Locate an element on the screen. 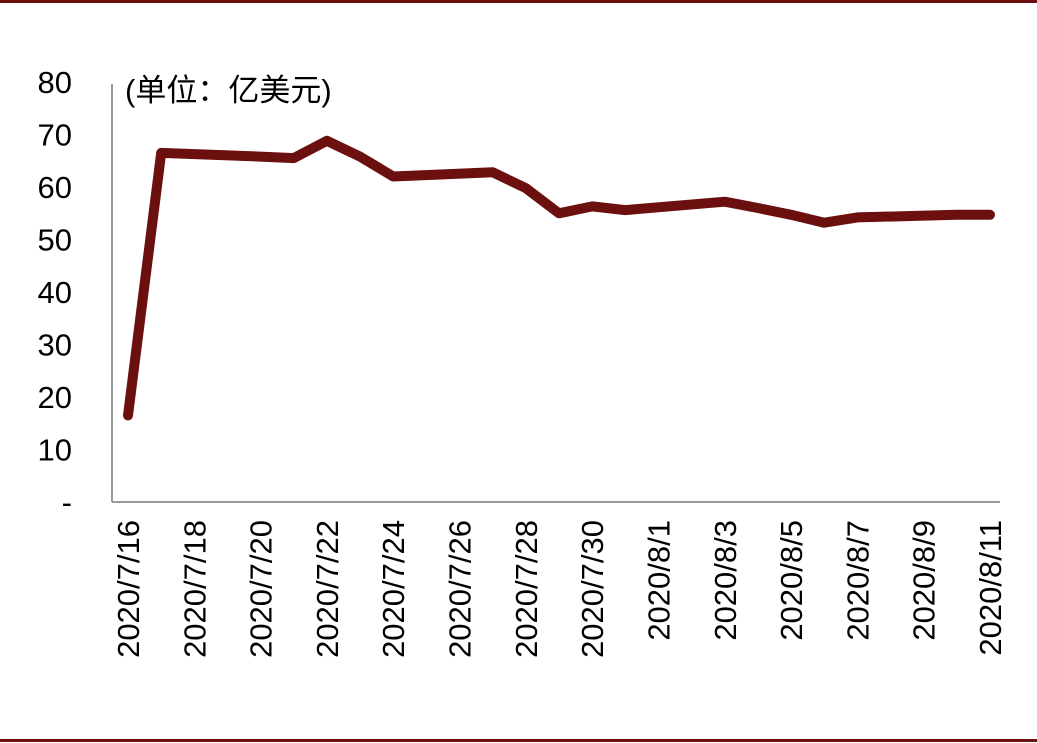 This screenshot has width=1037, height=743. x-tick-label: 2020/8/3 is located at coordinates (725, 580).